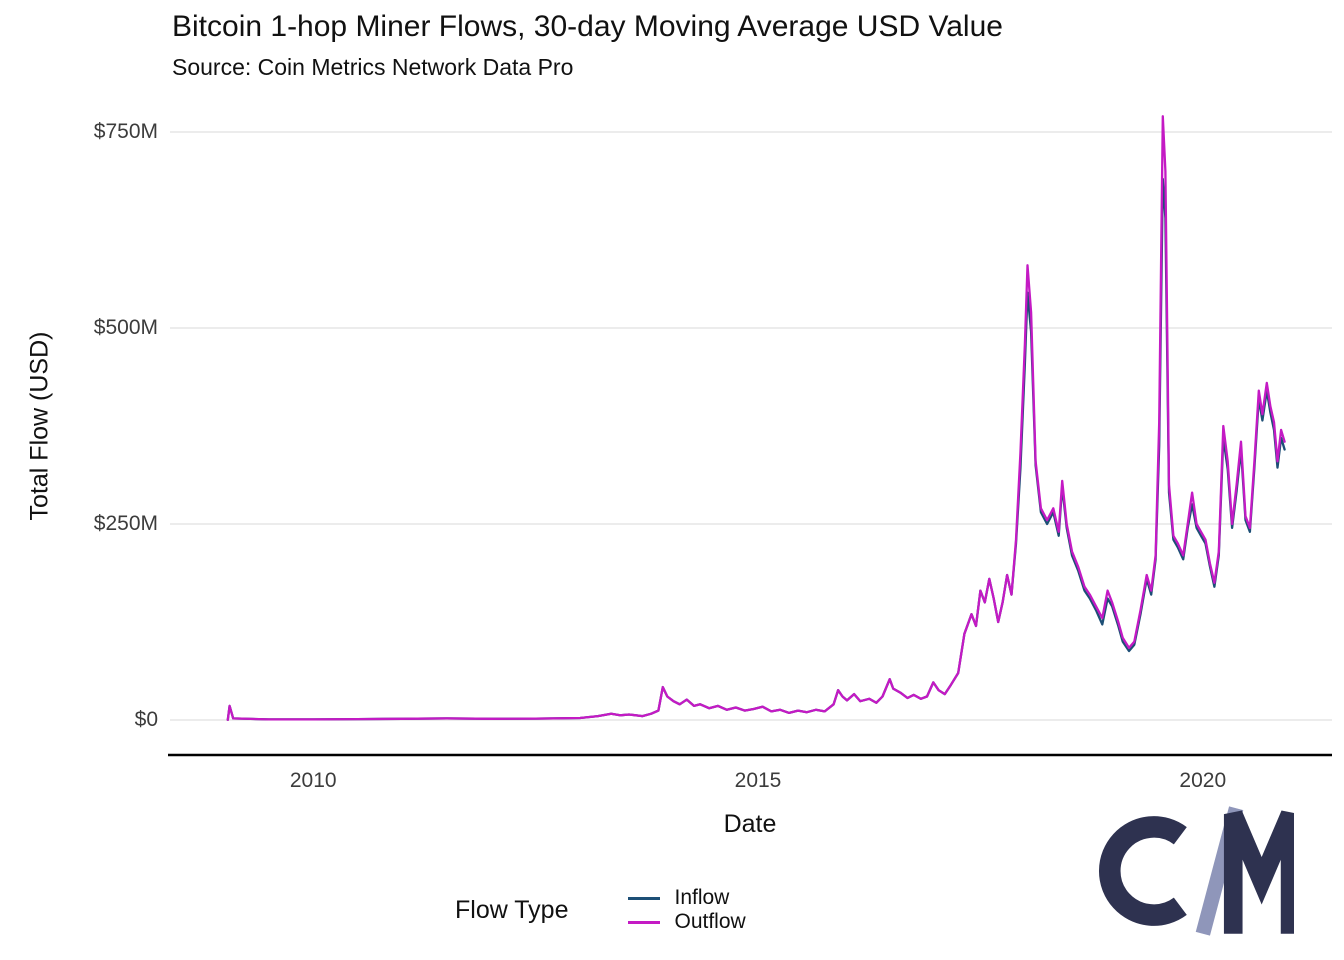 The height and width of the screenshot is (960, 1344). What do you see at coordinates (313, 780) in the screenshot?
I see `x-tick-label: 2010` at bounding box center [313, 780].